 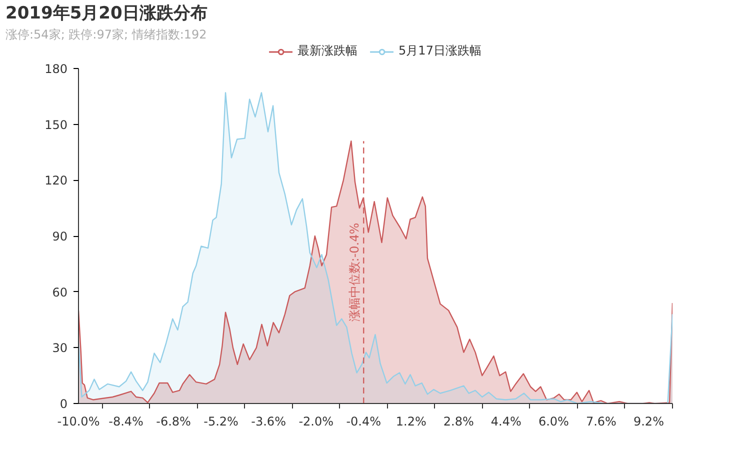 What do you see at coordinates (173, 421) in the screenshot?
I see `x-tick-label: -6.8%` at bounding box center [173, 421].